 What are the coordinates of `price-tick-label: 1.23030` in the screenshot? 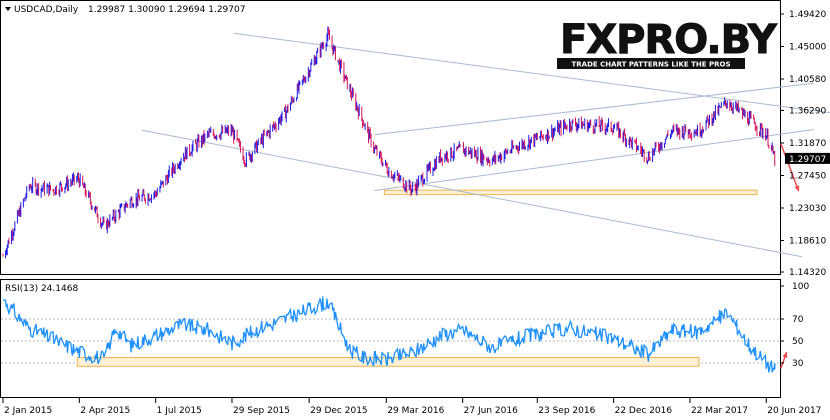 It's located at (807, 209).